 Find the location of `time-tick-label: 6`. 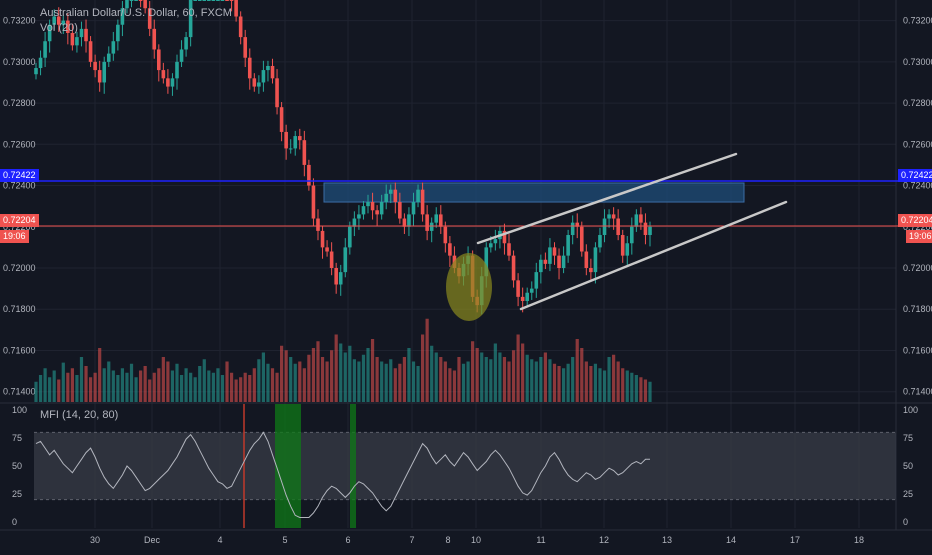

time-tick-label: 6 is located at coordinates (347, 540).